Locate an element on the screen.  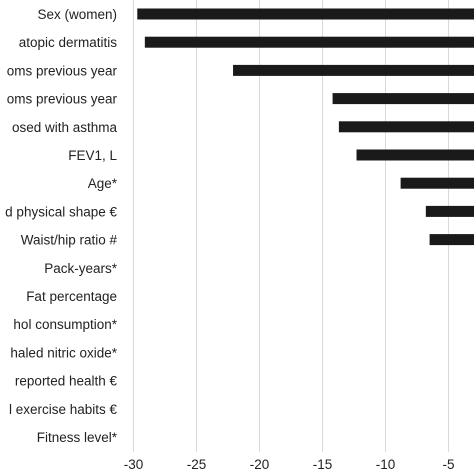
x-tick-label: -15 is located at coordinates (323, 464).